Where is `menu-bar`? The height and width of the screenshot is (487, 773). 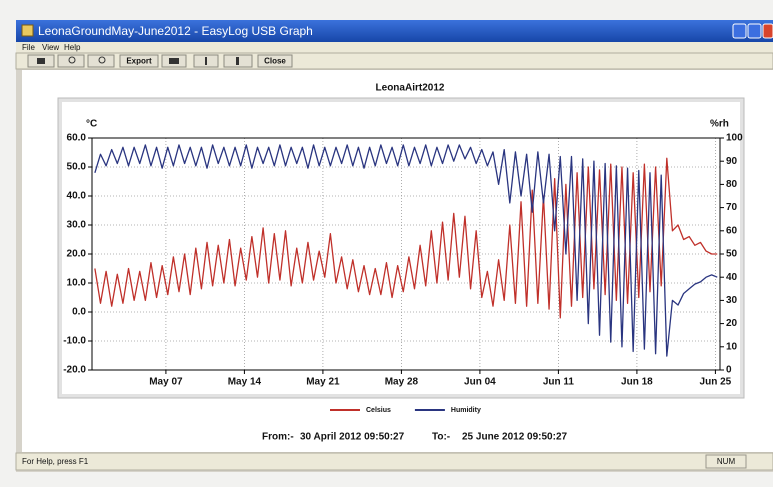 menu-bar is located at coordinates (394, 47).